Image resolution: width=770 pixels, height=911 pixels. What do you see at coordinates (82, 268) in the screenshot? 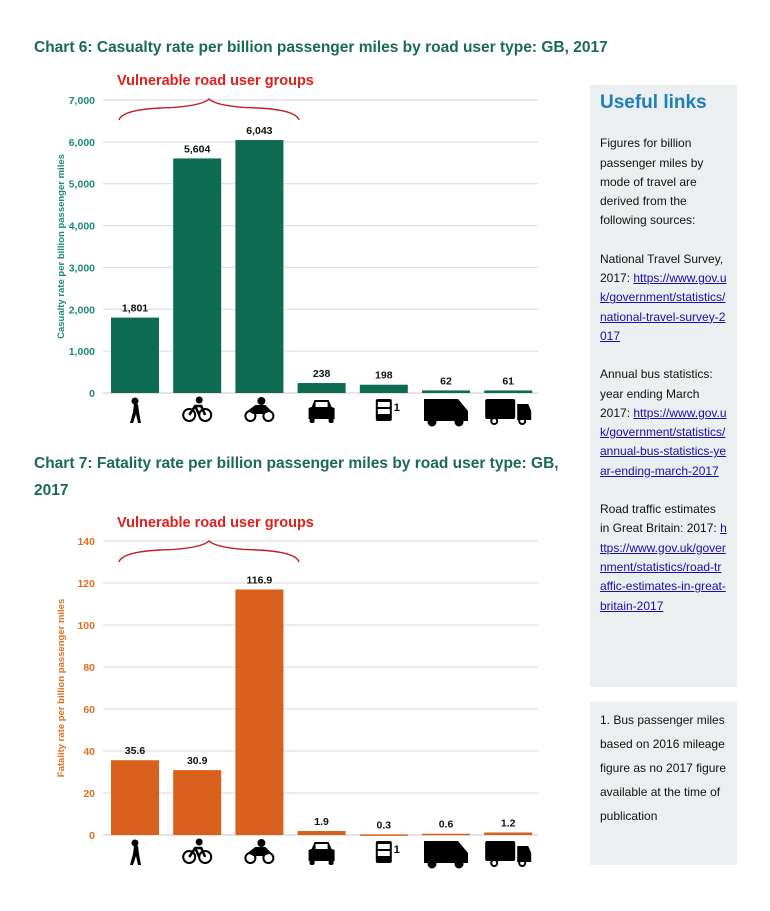
I see `y-tick-label: 3,000` at bounding box center [82, 268].